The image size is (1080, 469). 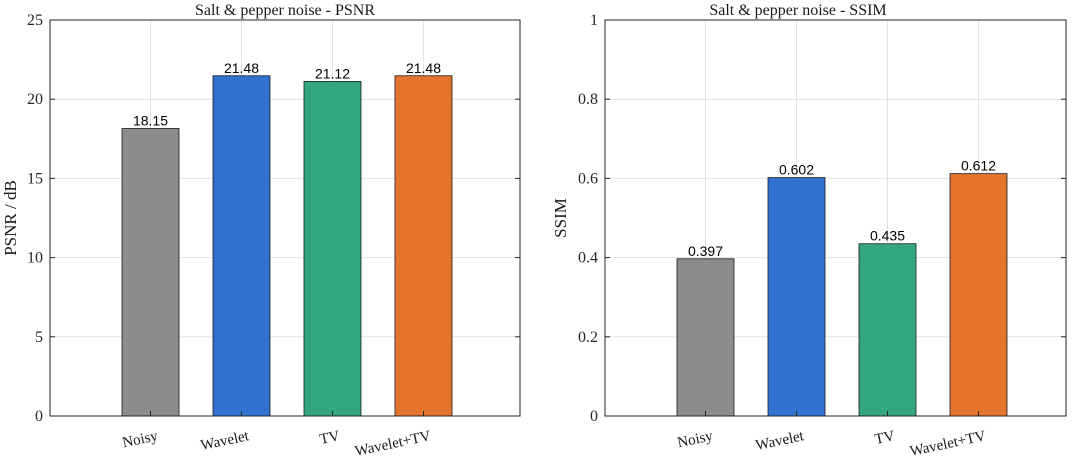 I want to click on ssim-x-tick-label: Wavelet, so click(x=780, y=441).